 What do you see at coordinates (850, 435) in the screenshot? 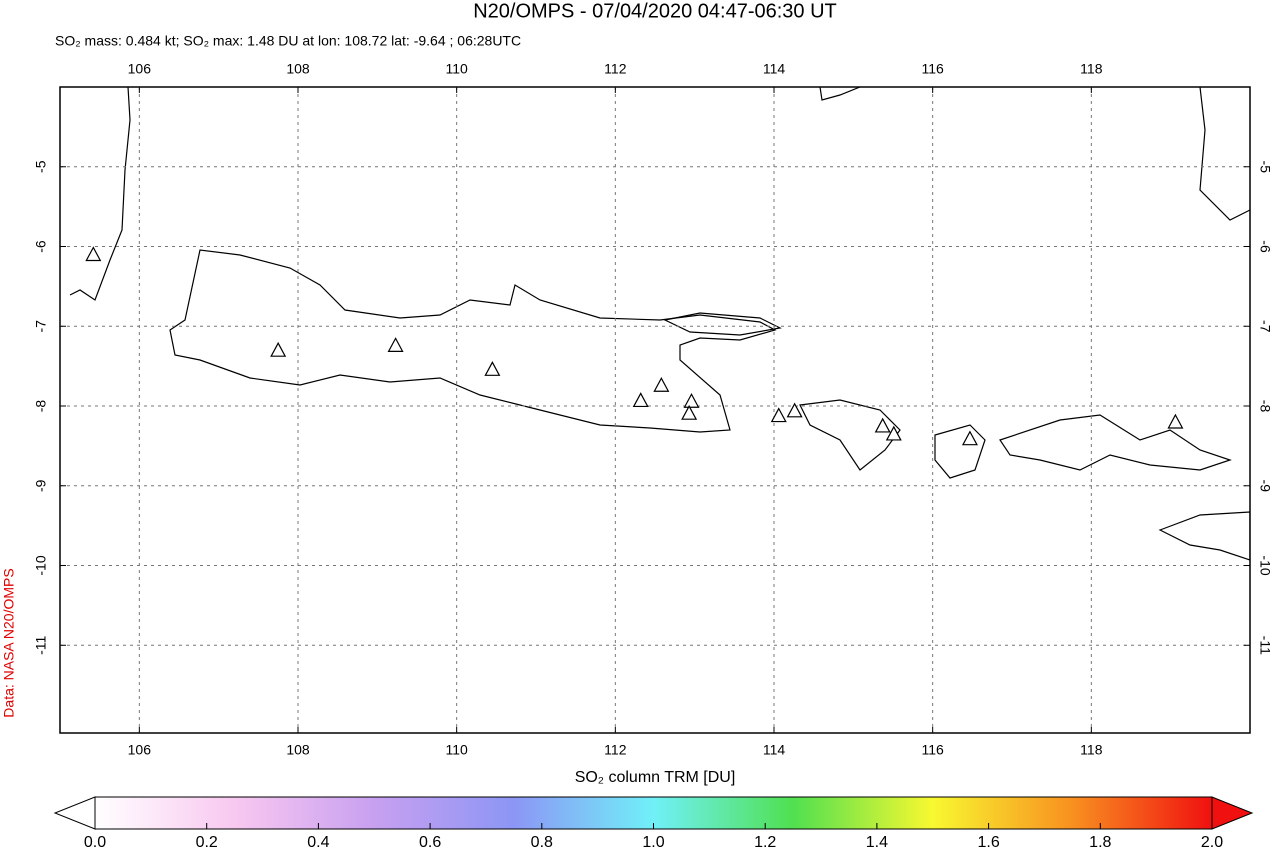
I see `bali-coast` at bounding box center [850, 435].